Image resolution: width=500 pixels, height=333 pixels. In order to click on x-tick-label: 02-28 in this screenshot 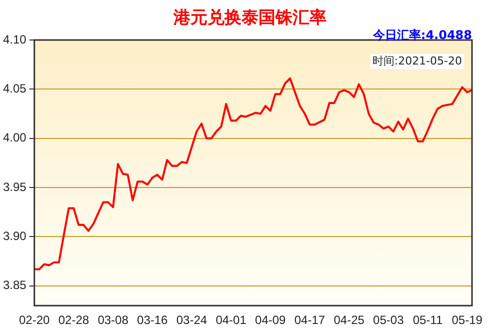, I will do `click(74, 320)`.